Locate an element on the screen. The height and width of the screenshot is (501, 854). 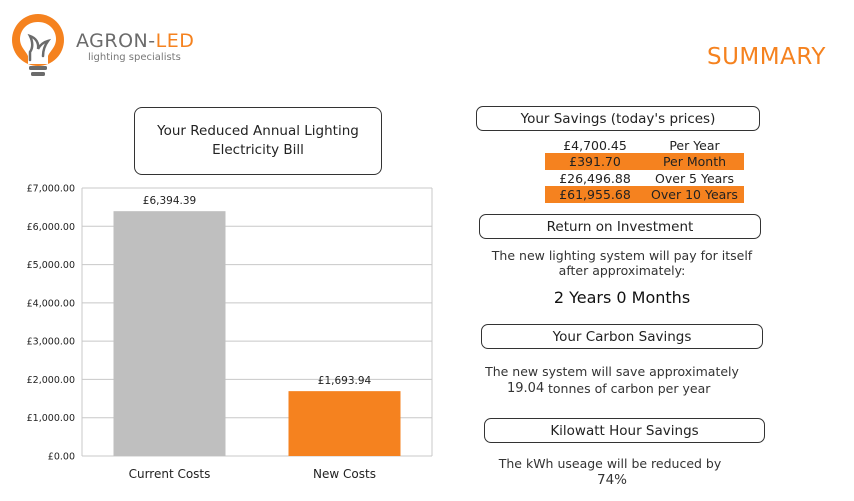
brand-name-part1: AGRON- is located at coordinates (116, 41).